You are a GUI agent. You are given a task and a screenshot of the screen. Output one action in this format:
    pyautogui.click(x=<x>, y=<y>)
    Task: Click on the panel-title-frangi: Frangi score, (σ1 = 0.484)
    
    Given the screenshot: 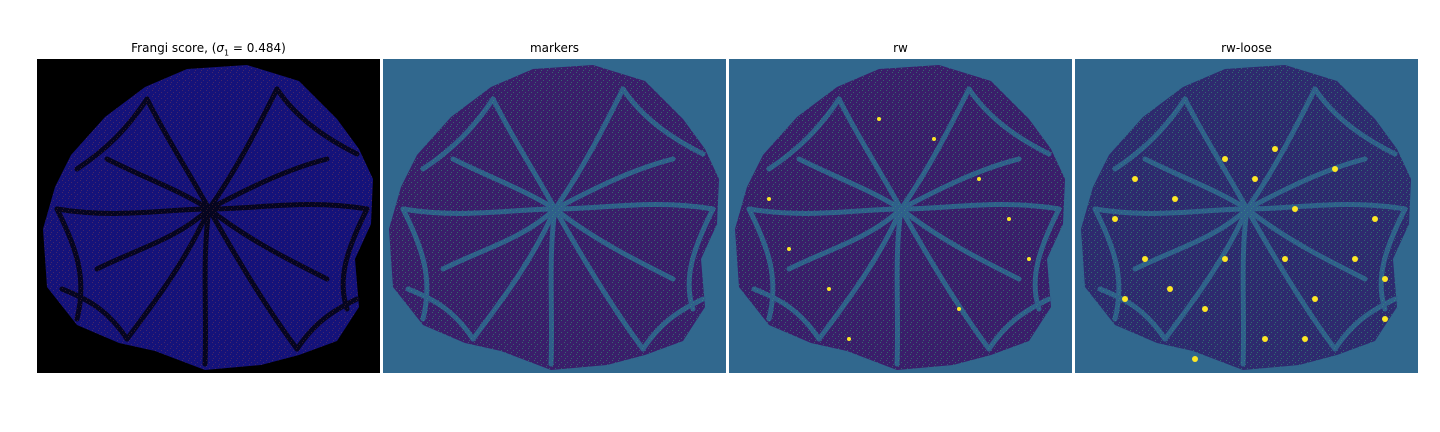 What is the action you would take?
    pyautogui.click(x=208, y=49)
    